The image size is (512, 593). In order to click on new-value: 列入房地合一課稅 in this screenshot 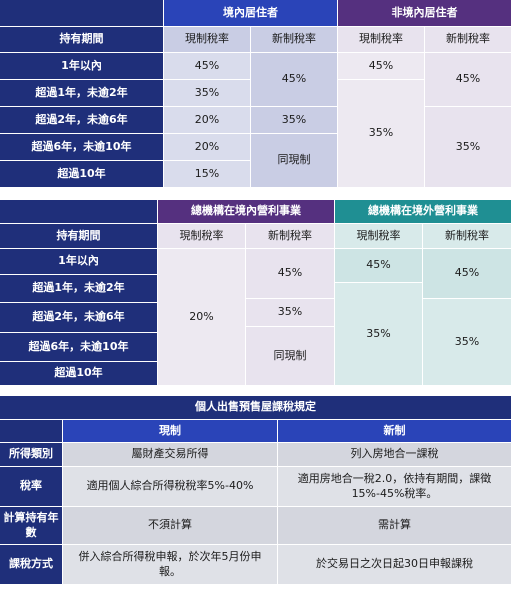, I will do `click(395, 455)`.